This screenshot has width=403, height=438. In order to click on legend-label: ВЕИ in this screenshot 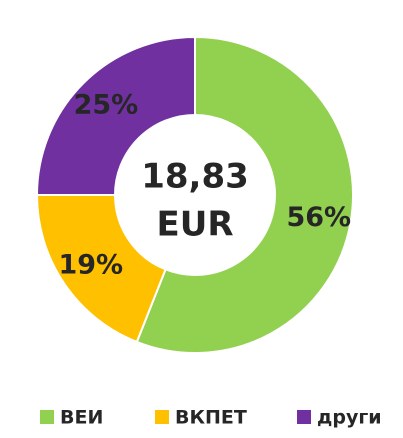, I will do `click(81, 418)`.